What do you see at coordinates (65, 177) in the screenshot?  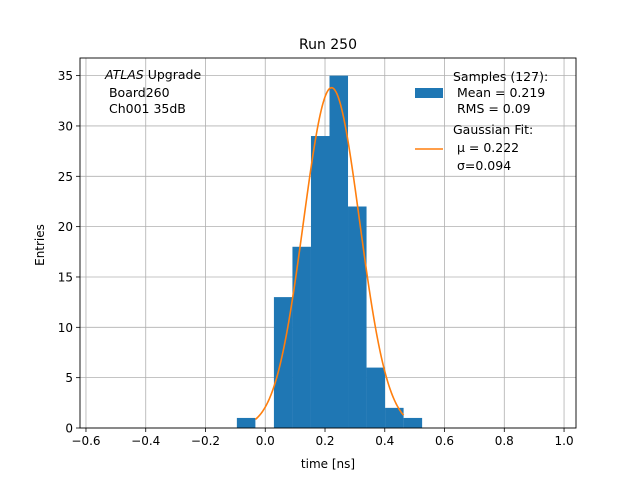 I see `y-tick-label: 25` at bounding box center [65, 177].